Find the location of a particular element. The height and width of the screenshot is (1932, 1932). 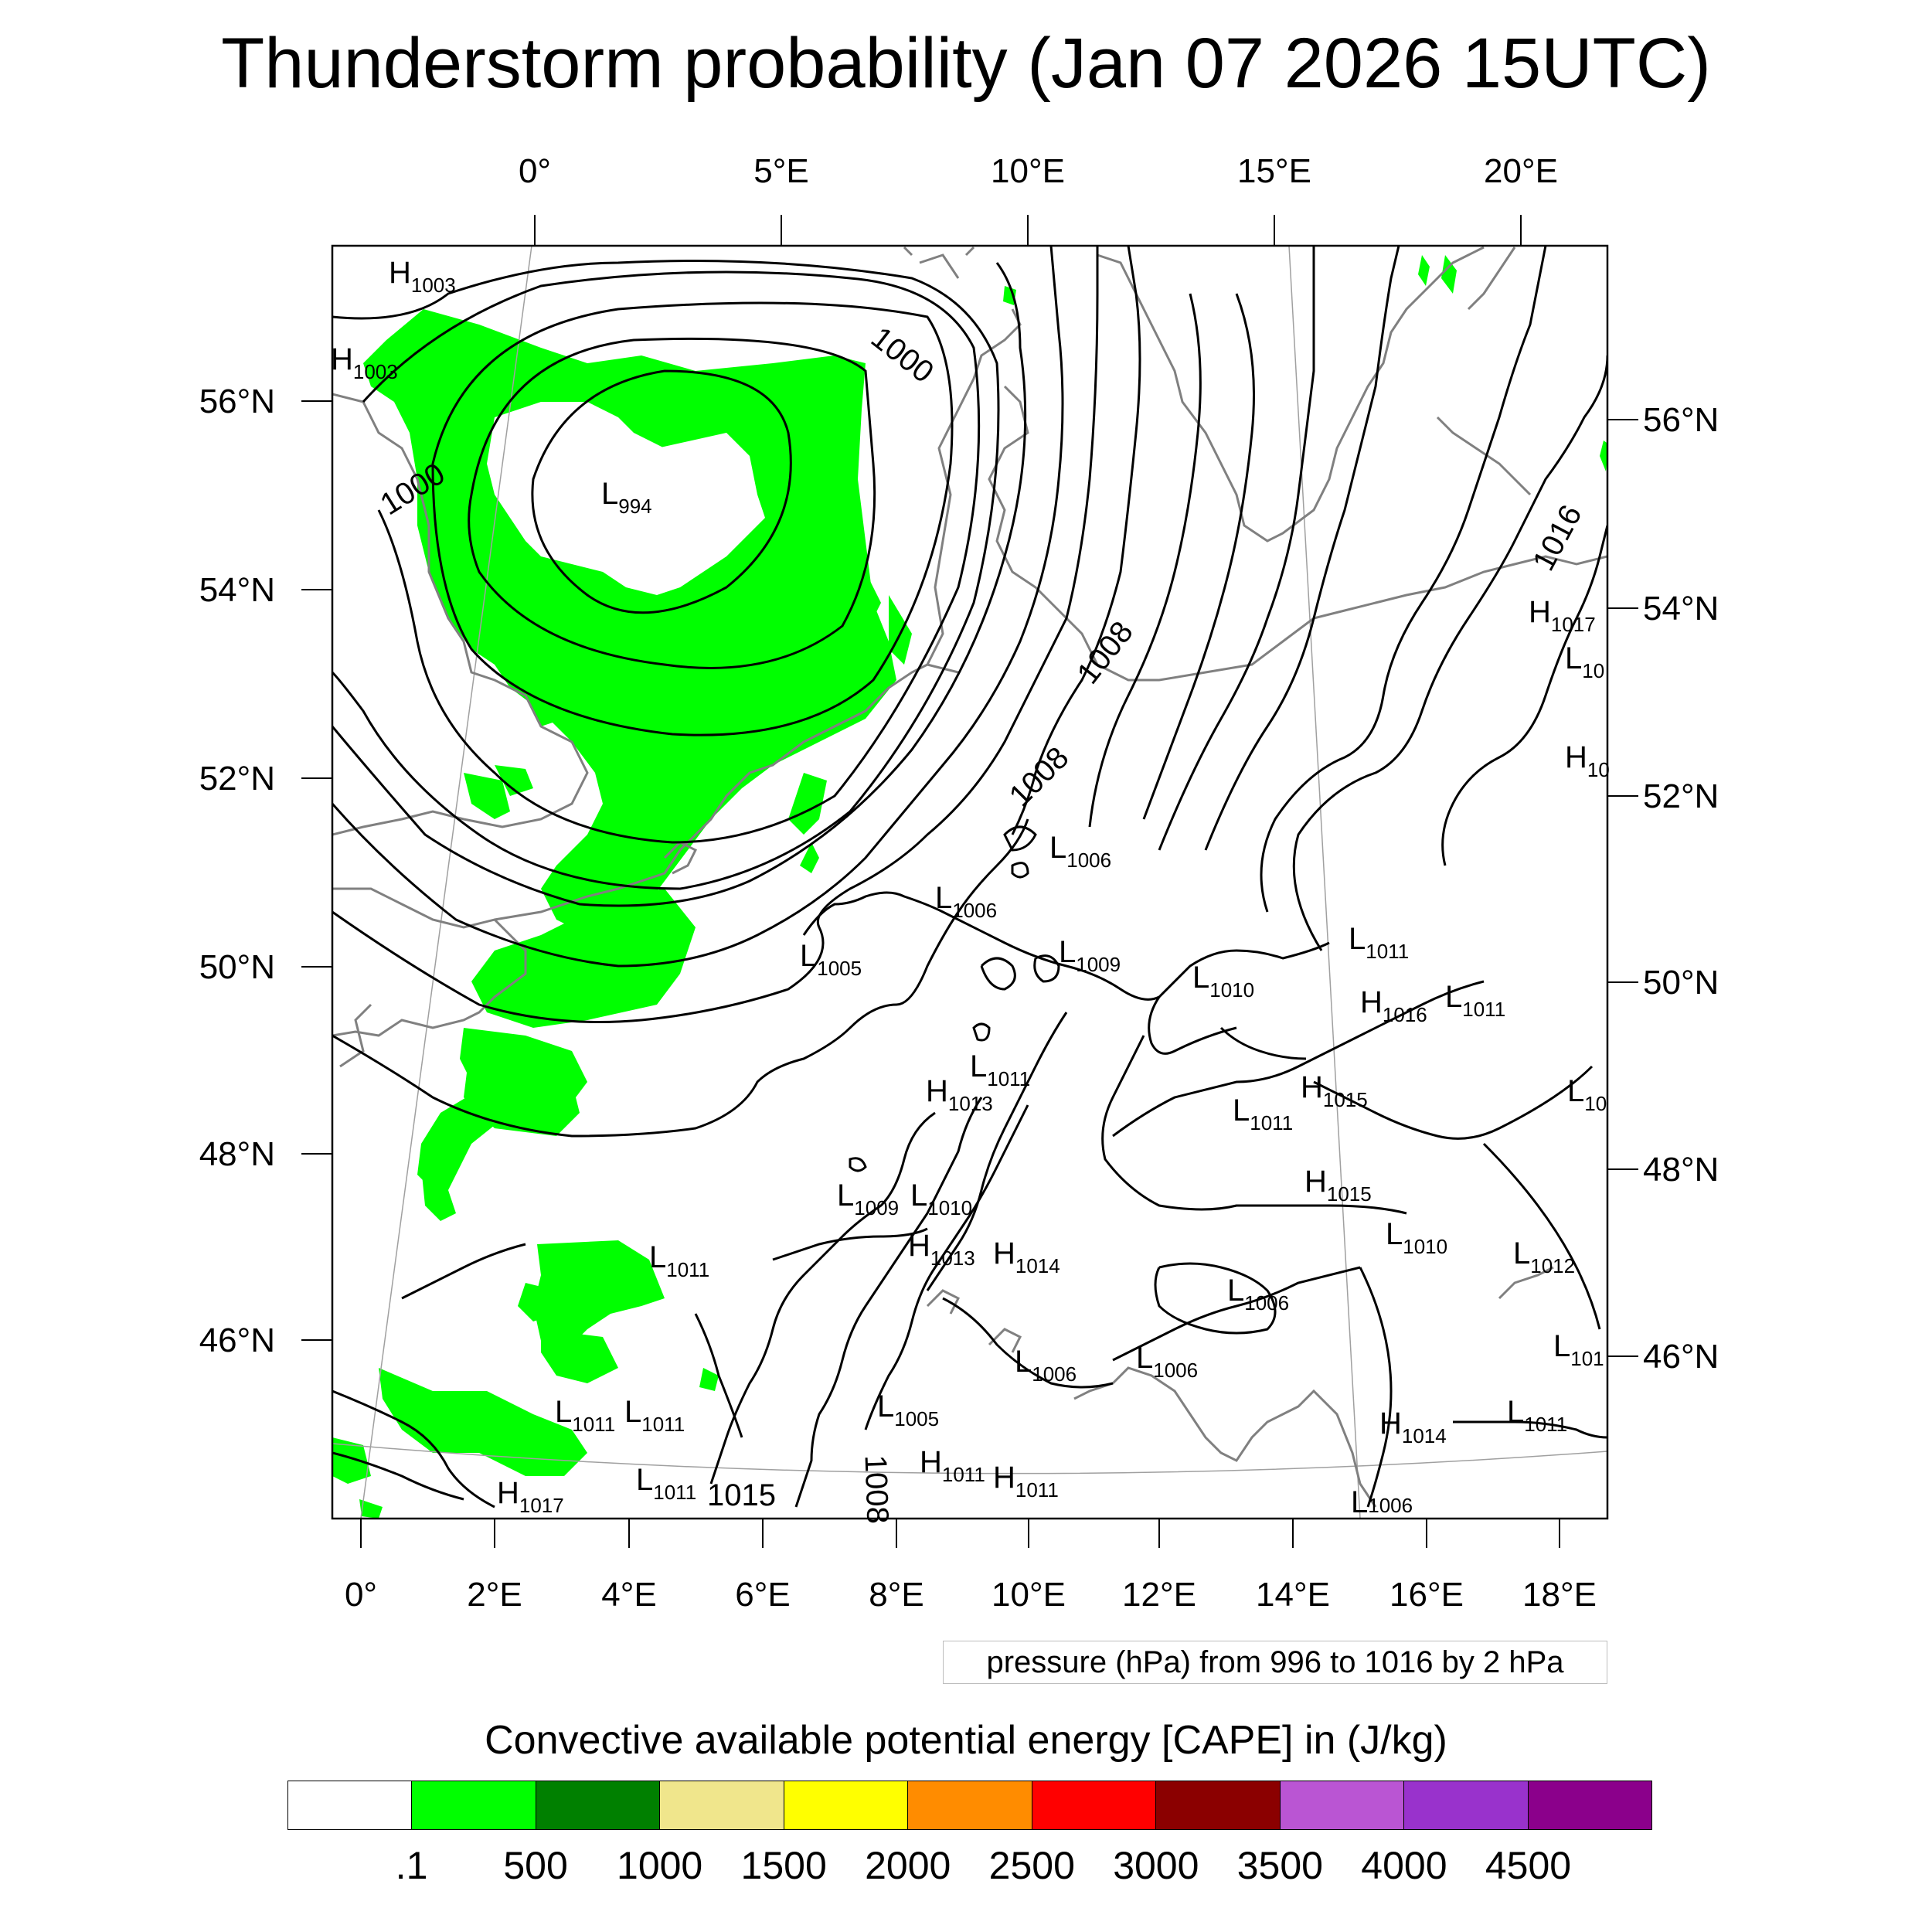

isobar-label: 1000 is located at coordinates (903, 355).